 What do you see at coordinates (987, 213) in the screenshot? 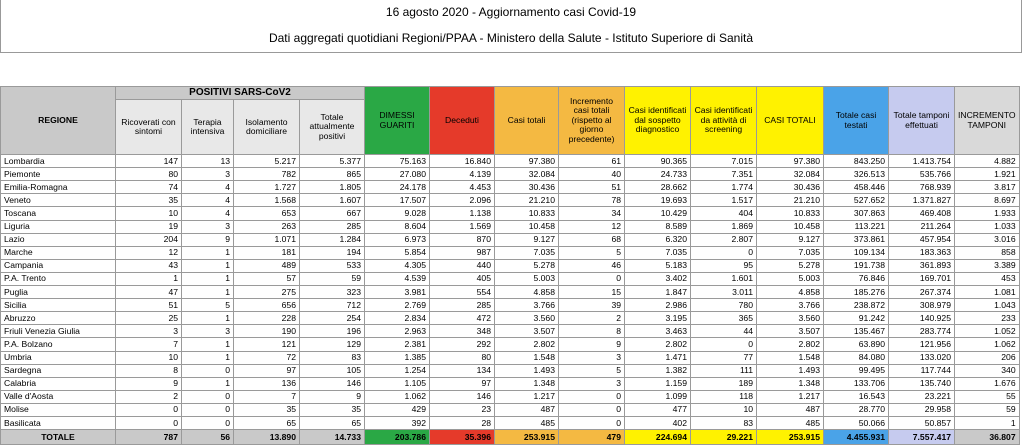
I see `cell-incremento-tamponi: 1.933` at bounding box center [987, 213].